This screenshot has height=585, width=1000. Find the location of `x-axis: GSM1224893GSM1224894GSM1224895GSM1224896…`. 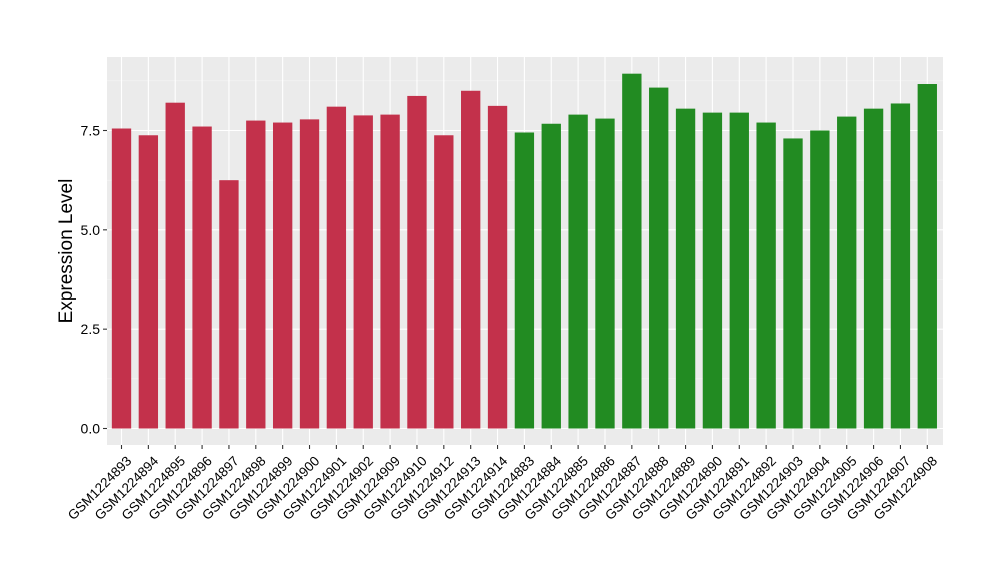

x-axis: GSM1224893GSM1224894GSM1224895GSM1224896… is located at coordinates (502, 484).